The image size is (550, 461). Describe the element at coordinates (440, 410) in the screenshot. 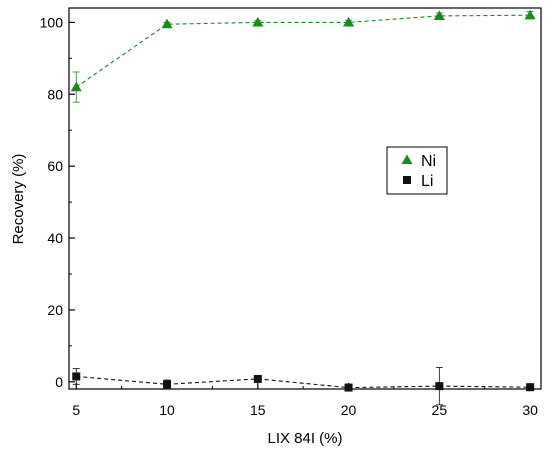

I see `x-tick-label: 25` at that location.